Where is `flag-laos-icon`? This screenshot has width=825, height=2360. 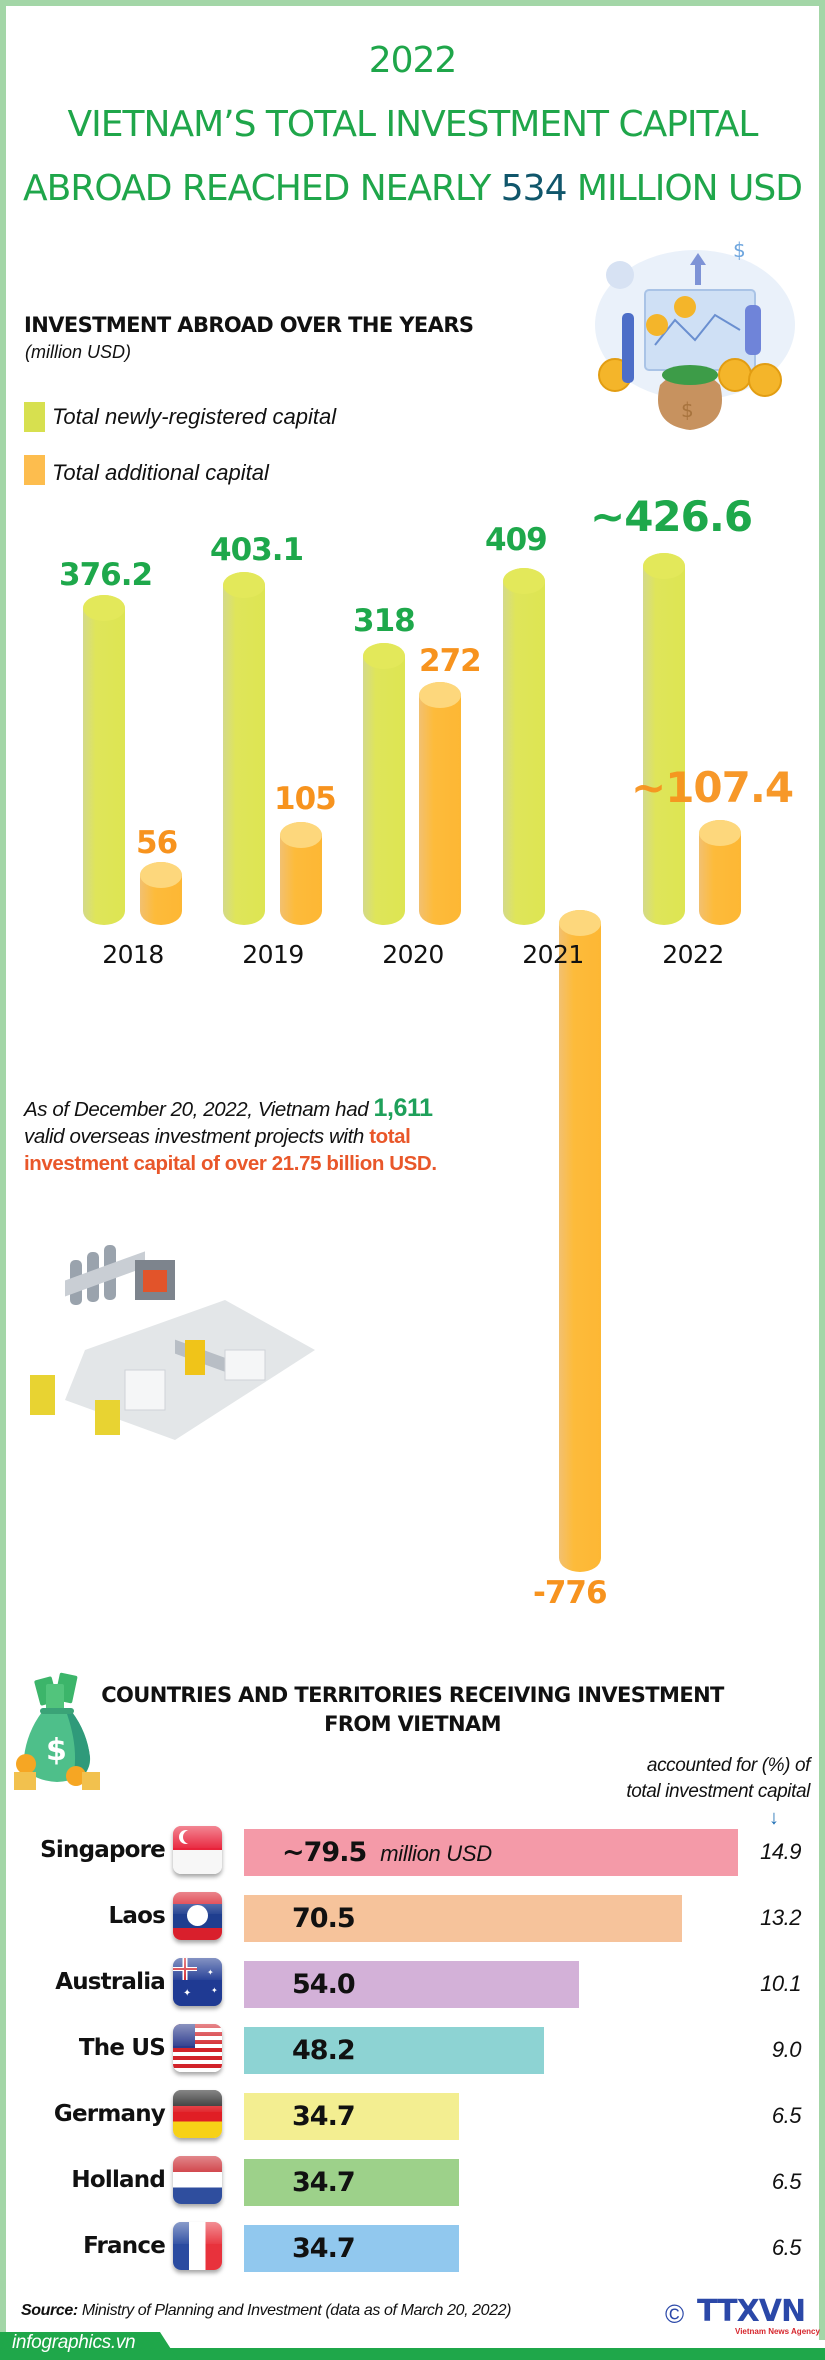 flag-laos-icon is located at coordinates (197, 1916).